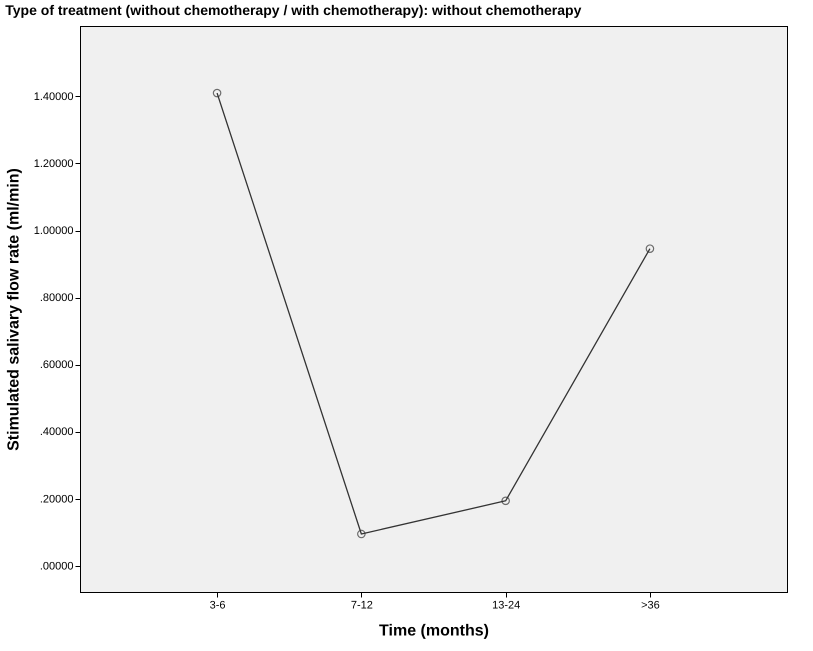 The height and width of the screenshot is (651, 813). Describe the element at coordinates (361, 606) in the screenshot. I see `x-tick-label: 7-12` at that location.